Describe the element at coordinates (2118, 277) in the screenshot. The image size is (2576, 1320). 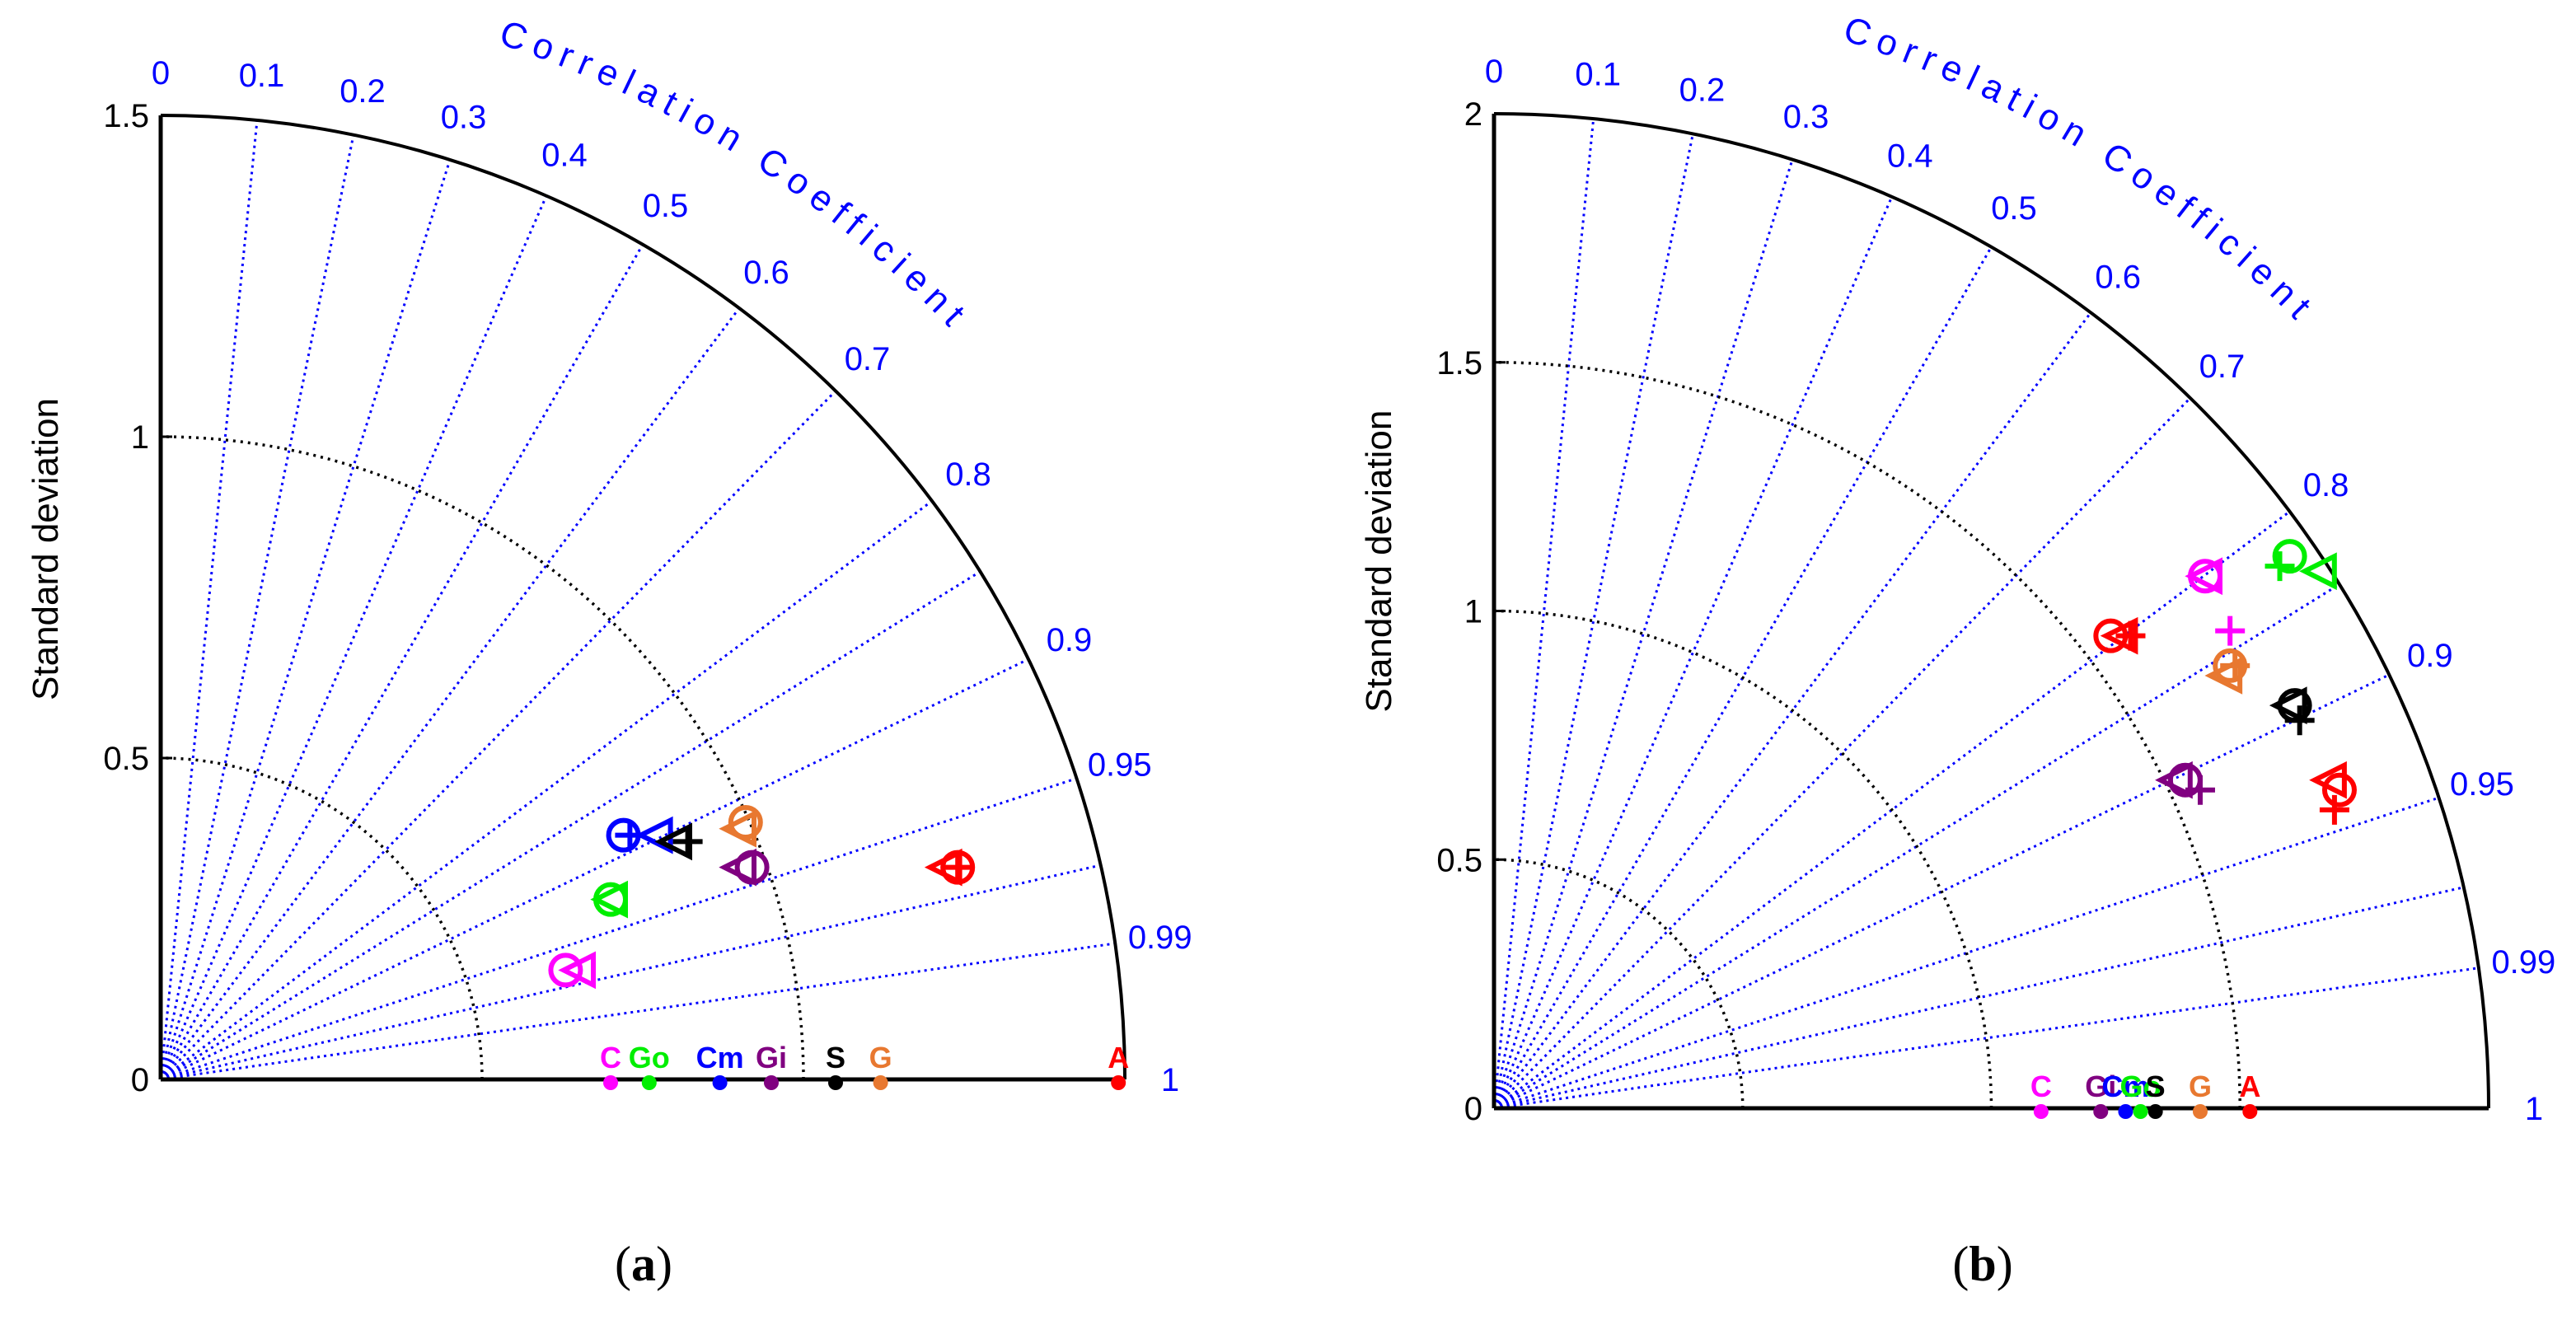
I see `corr-tick-label: 0.6` at that location.